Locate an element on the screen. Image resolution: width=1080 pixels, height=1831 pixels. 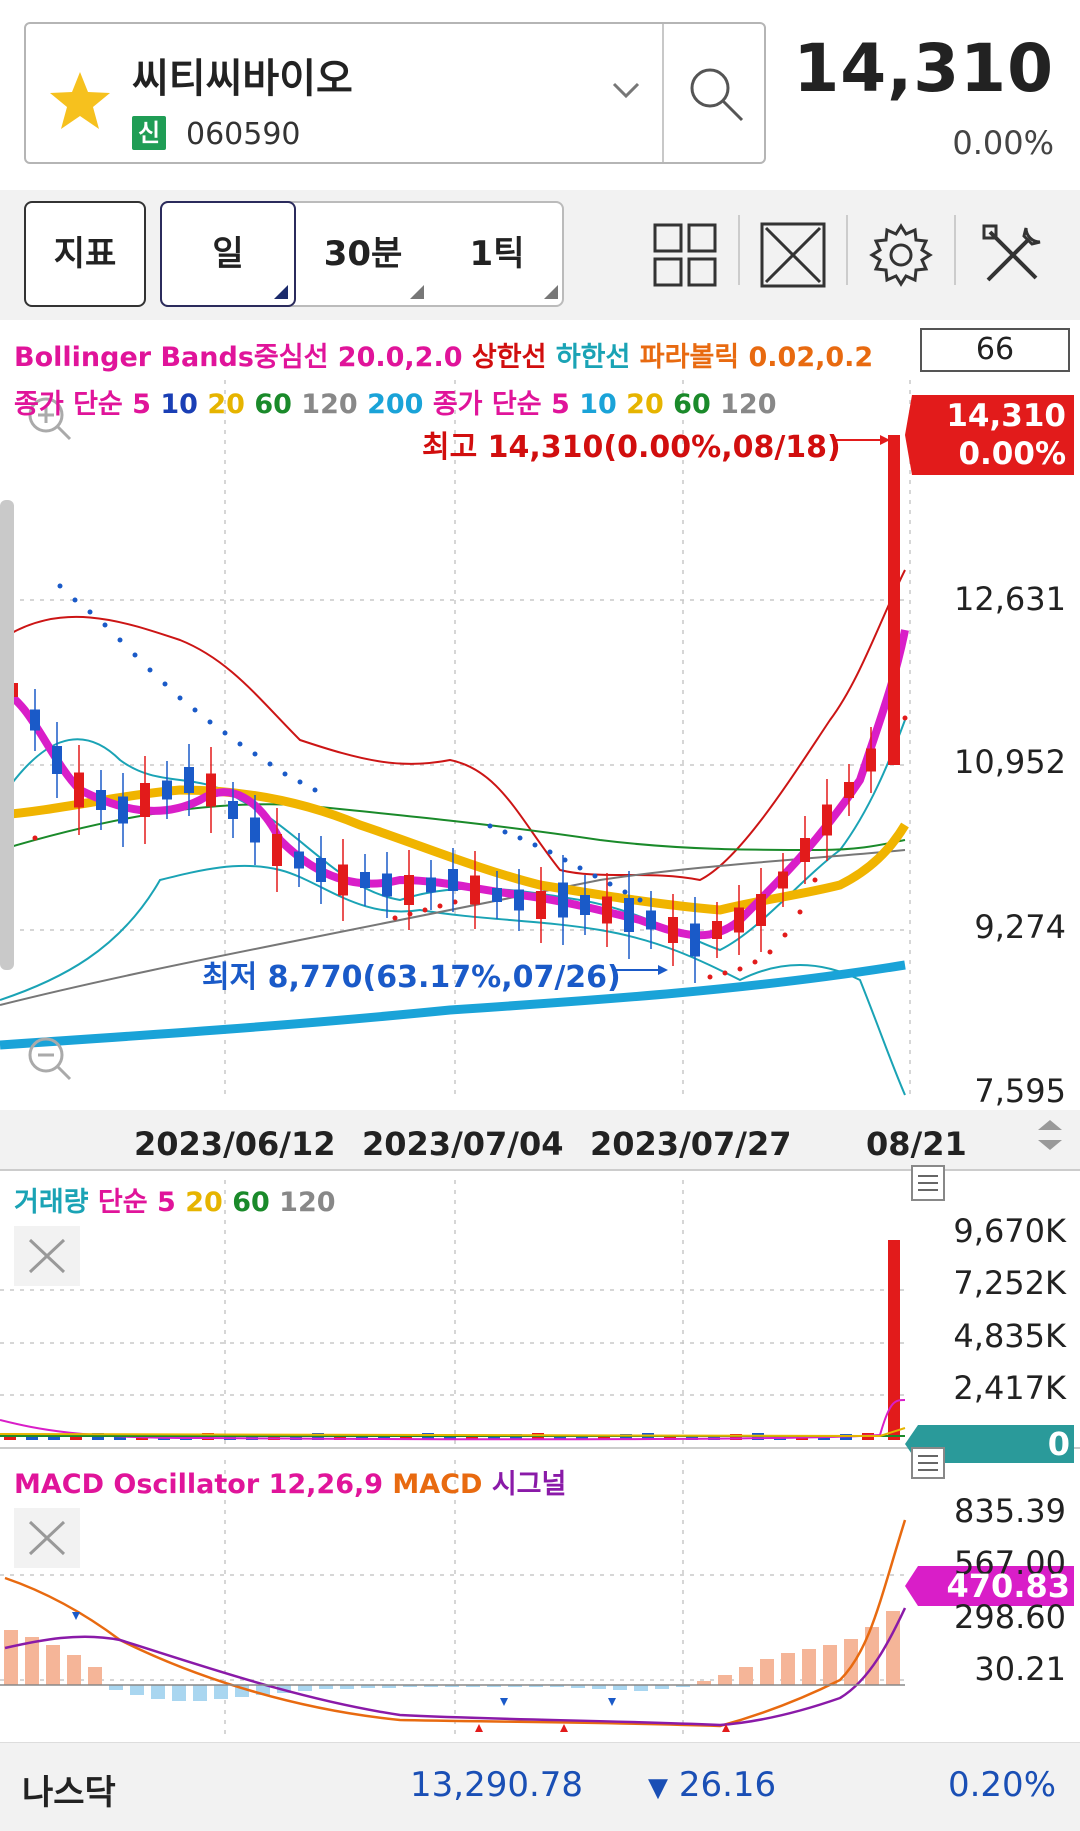
close-volume-icon is located at coordinates (47, 1256).